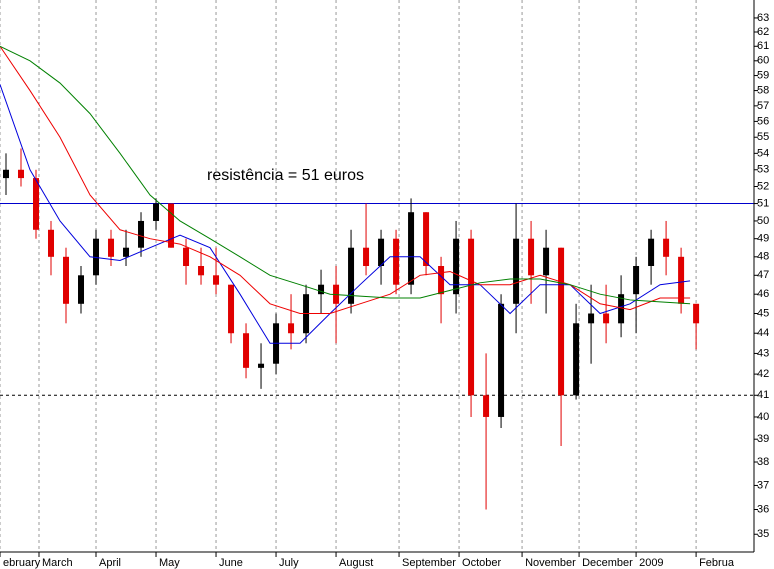  Describe the element at coordinates (763, 439) in the screenshot. I see `y-tick-label: 39` at that location.